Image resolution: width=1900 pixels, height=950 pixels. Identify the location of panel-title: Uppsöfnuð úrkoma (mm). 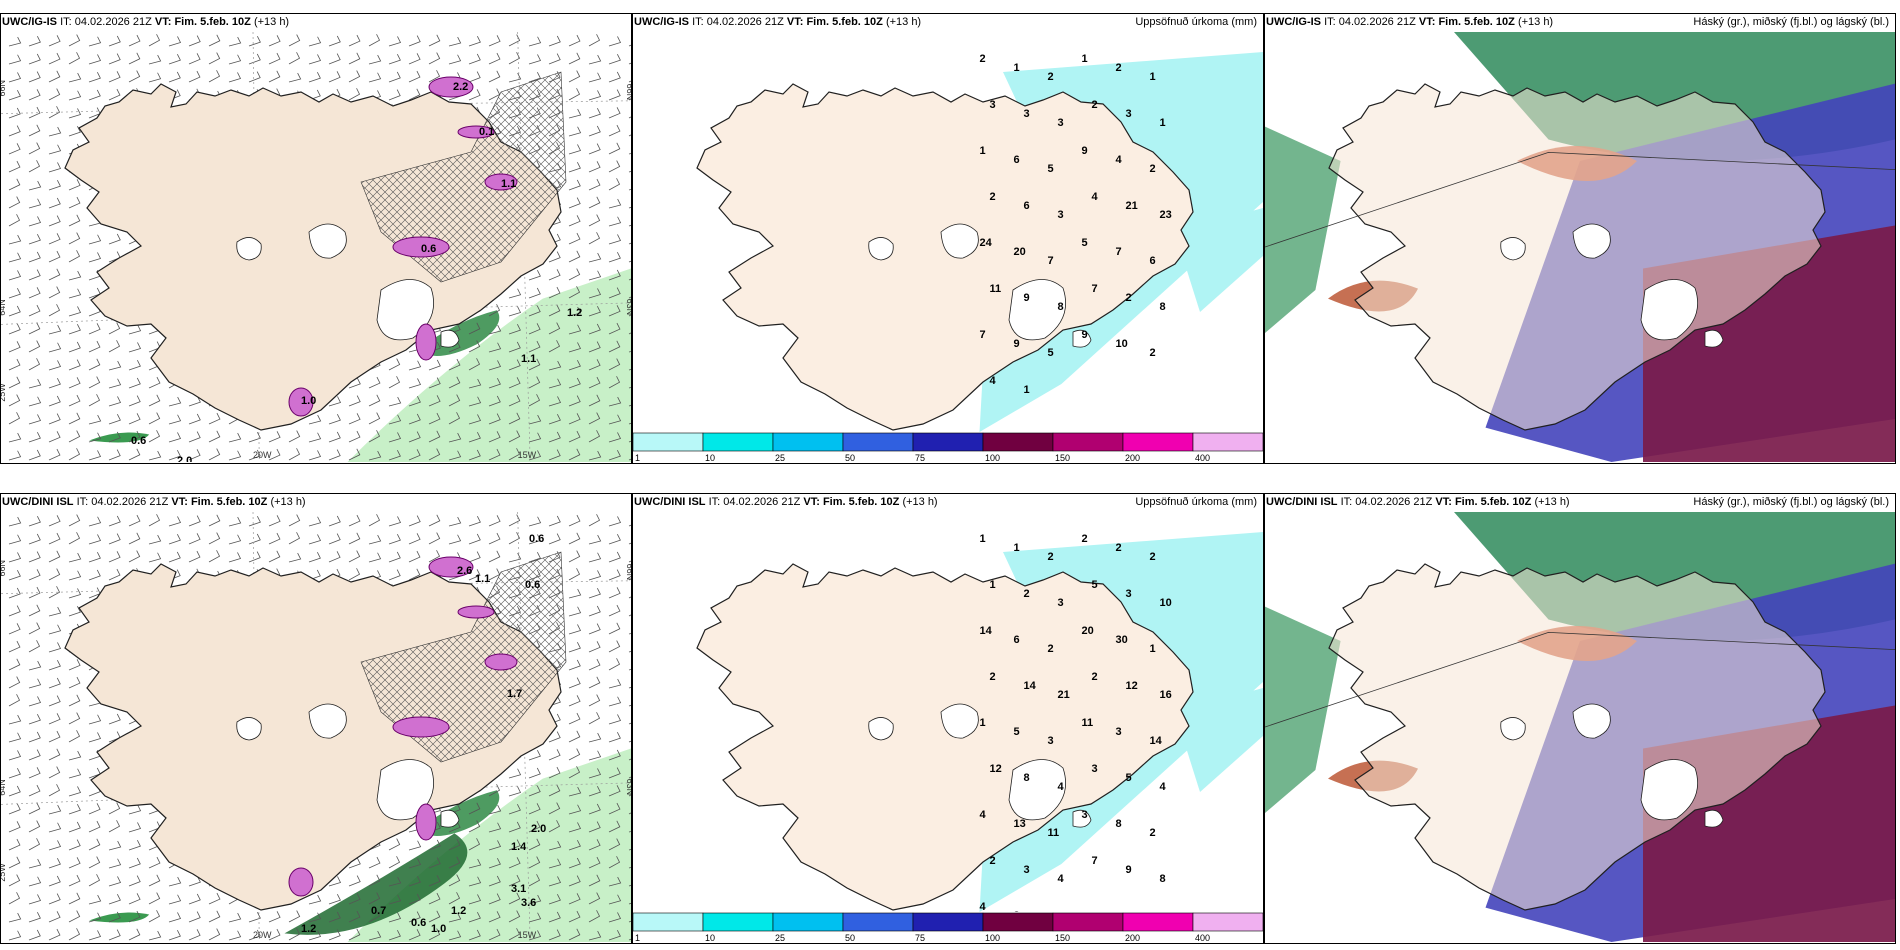
(1196, 502).